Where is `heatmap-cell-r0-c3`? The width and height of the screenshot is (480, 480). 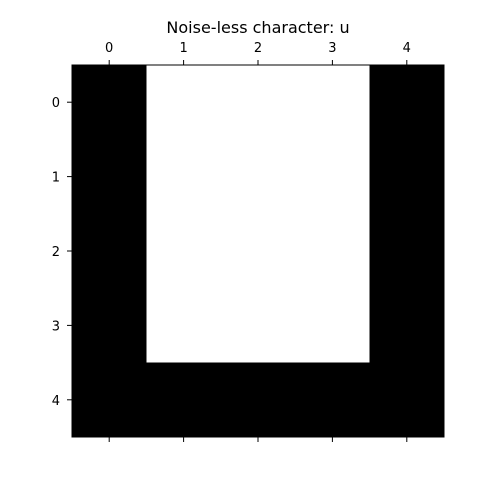 heatmap-cell-r0-c3 is located at coordinates (333, 102).